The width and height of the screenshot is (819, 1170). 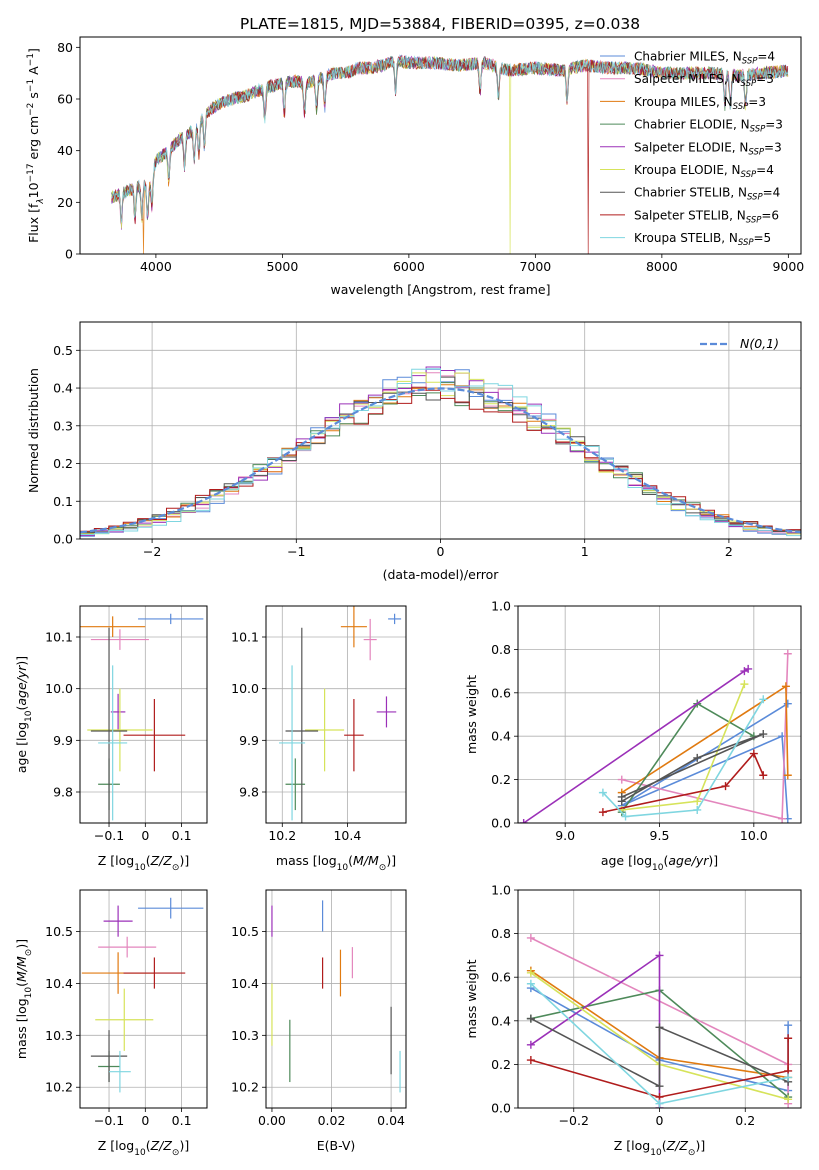 I want to click on age_vs_Z-y-label-part: 10, so click(x=29, y=716).